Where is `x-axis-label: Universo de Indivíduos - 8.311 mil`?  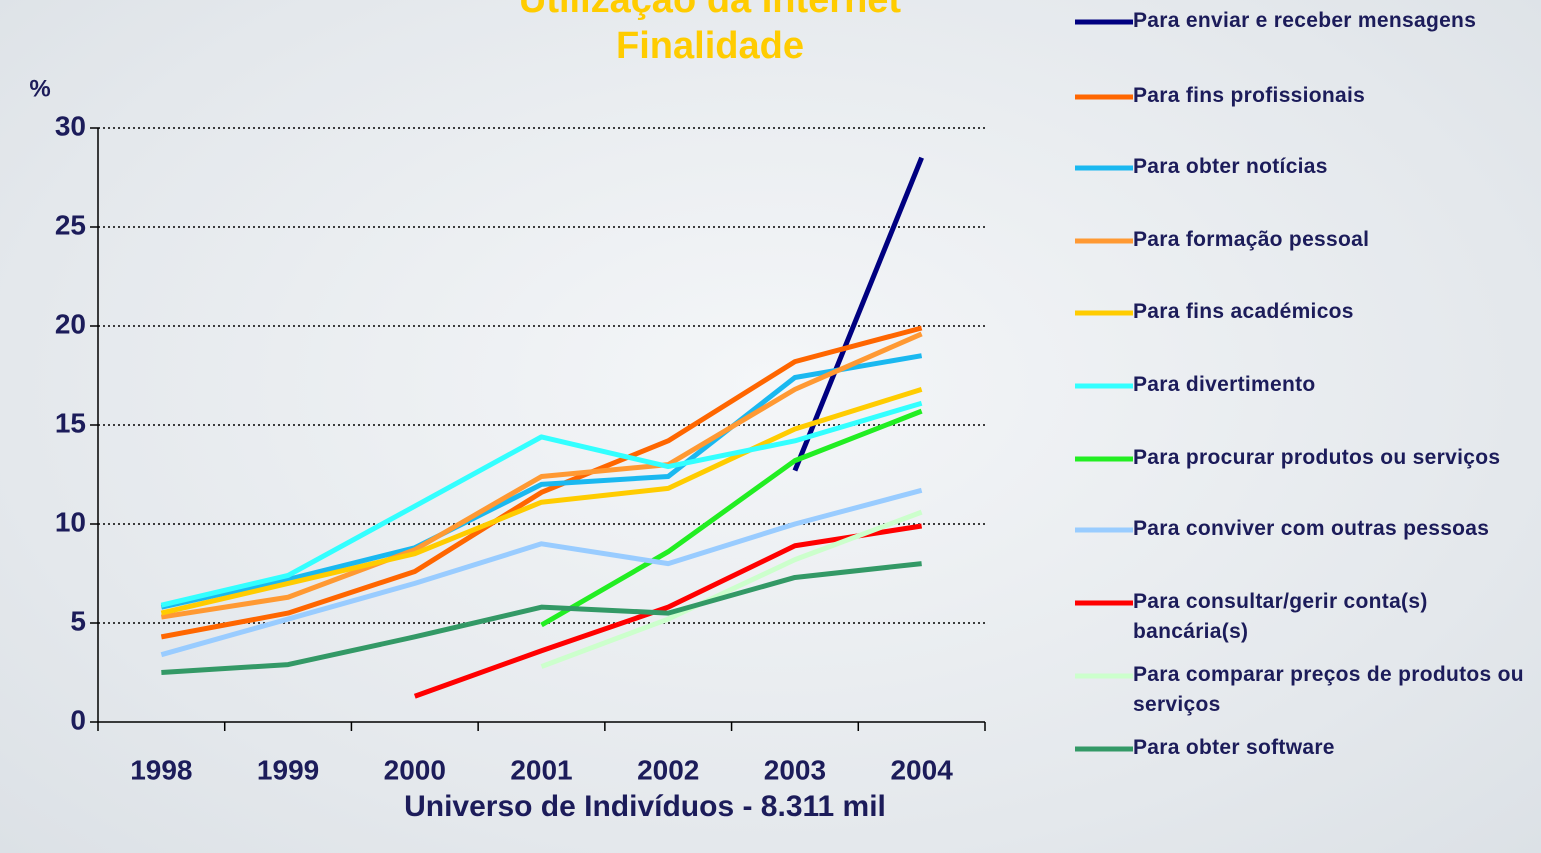 x-axis-label: Universo de Indivíduos - 8.311 mil is located at coordinates (645, 806).